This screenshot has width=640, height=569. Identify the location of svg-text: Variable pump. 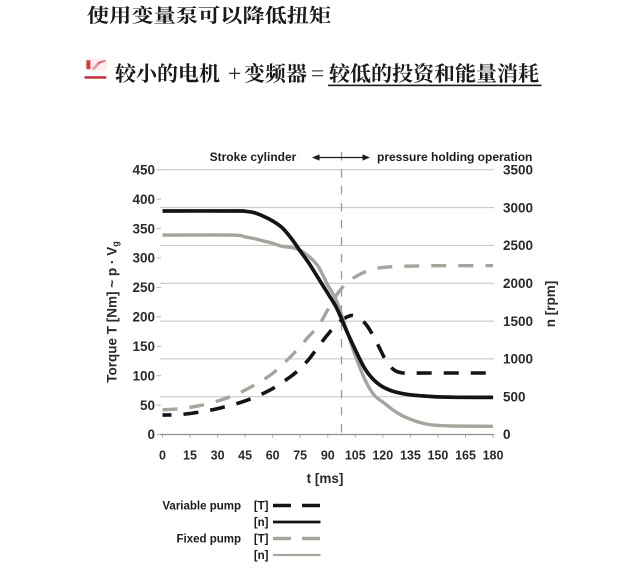
(201, 507).